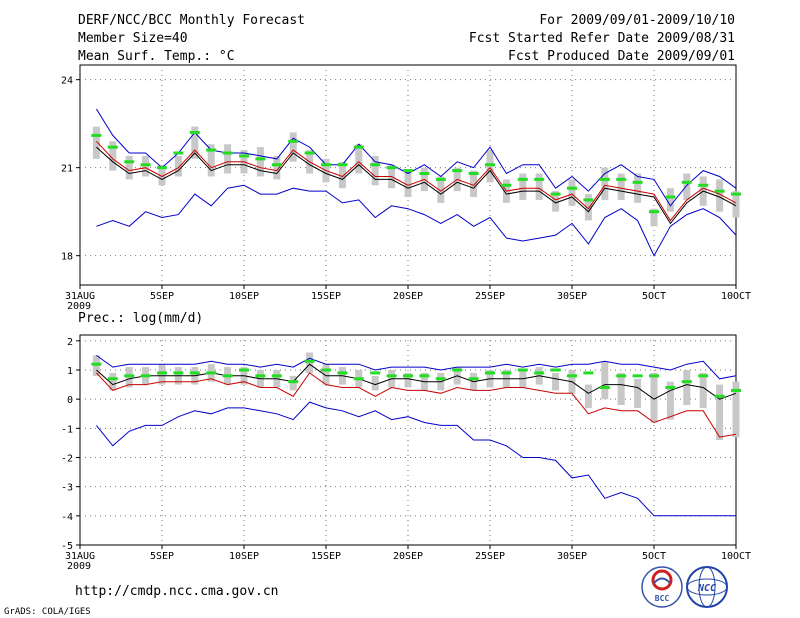 Image resolution: width=800 pixels, height=618 pixels. I want to click on x-tick-label: 5SEP, so click(162, 556).